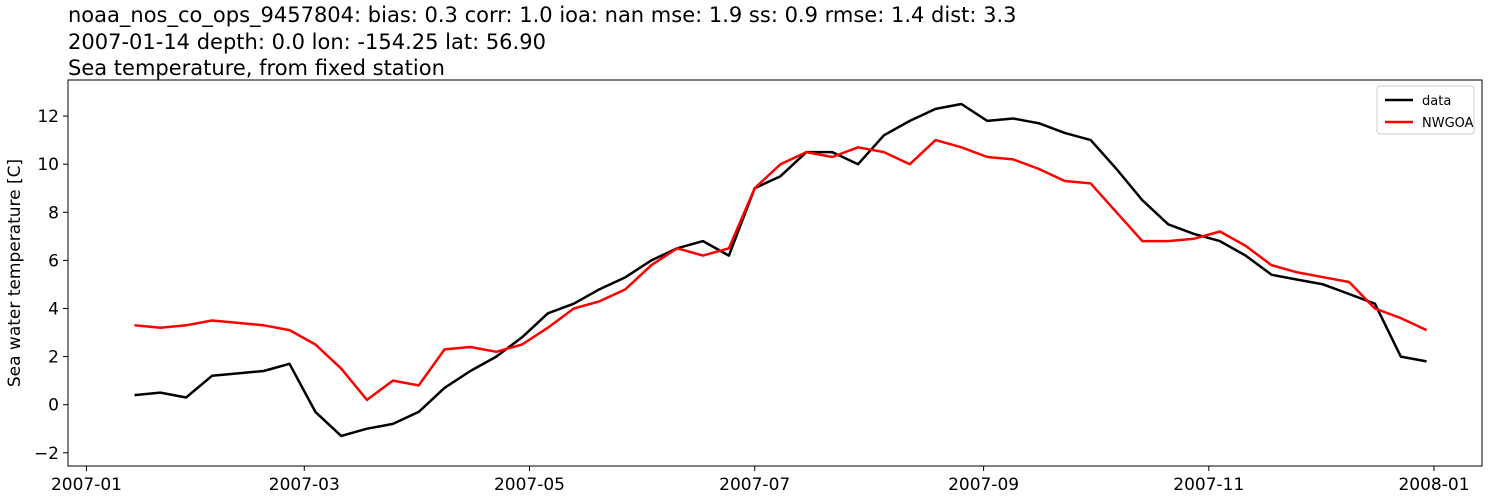 The height and width of the screenshot is (500, 1500). Describe the element at coordinates (86, 485) in the screenshot. I see `x-tick-label: 2007-01` at that location.